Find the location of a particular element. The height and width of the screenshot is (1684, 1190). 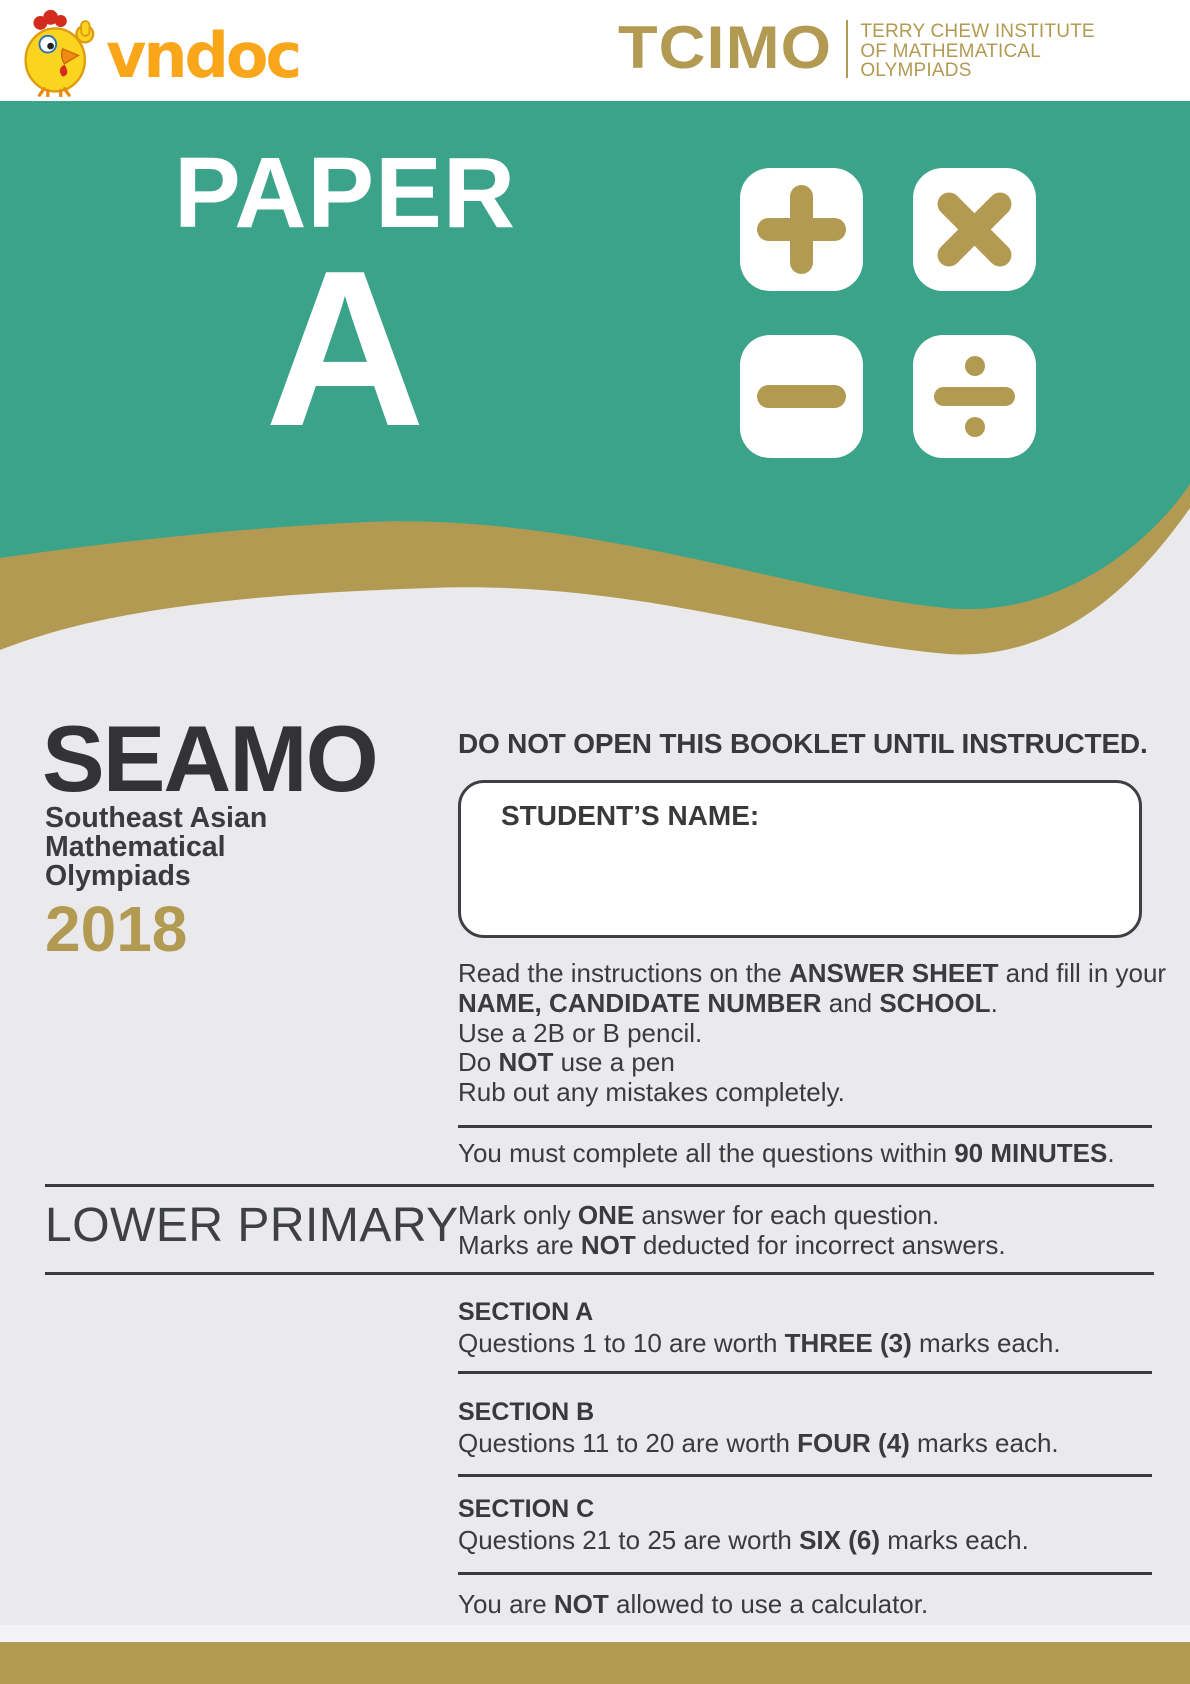

chicken-mascot-icon is located at coordinates (59, 53).